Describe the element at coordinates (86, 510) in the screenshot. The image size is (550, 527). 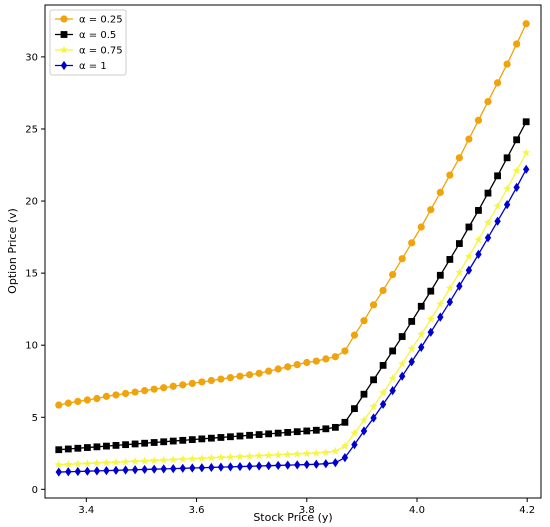
I see `x-tick-label: 3.4` at that location.